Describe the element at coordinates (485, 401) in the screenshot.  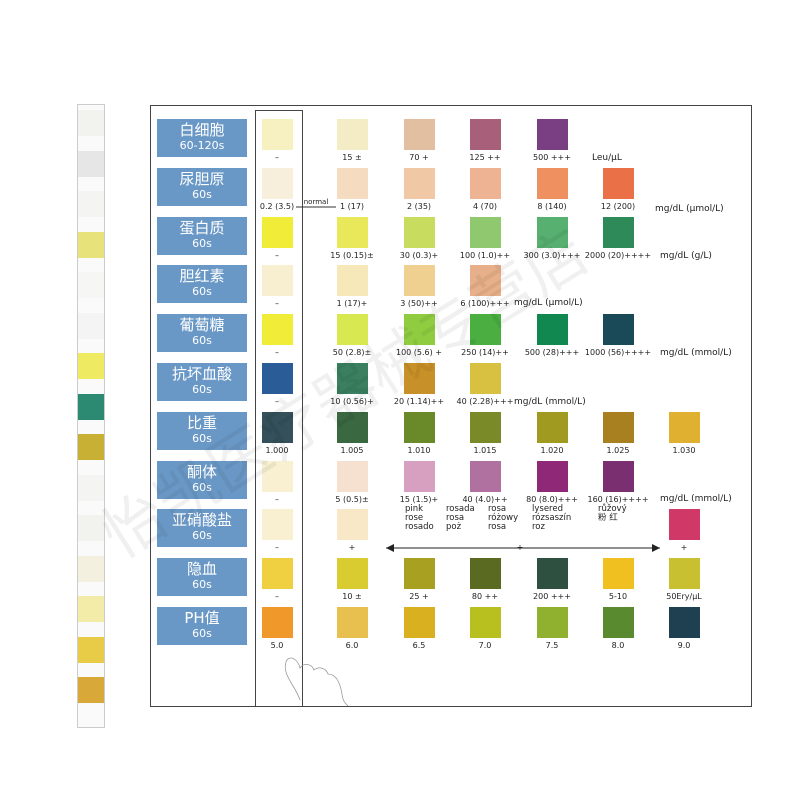
I see `swatch-label: 40 (2.28)+++` at that location.